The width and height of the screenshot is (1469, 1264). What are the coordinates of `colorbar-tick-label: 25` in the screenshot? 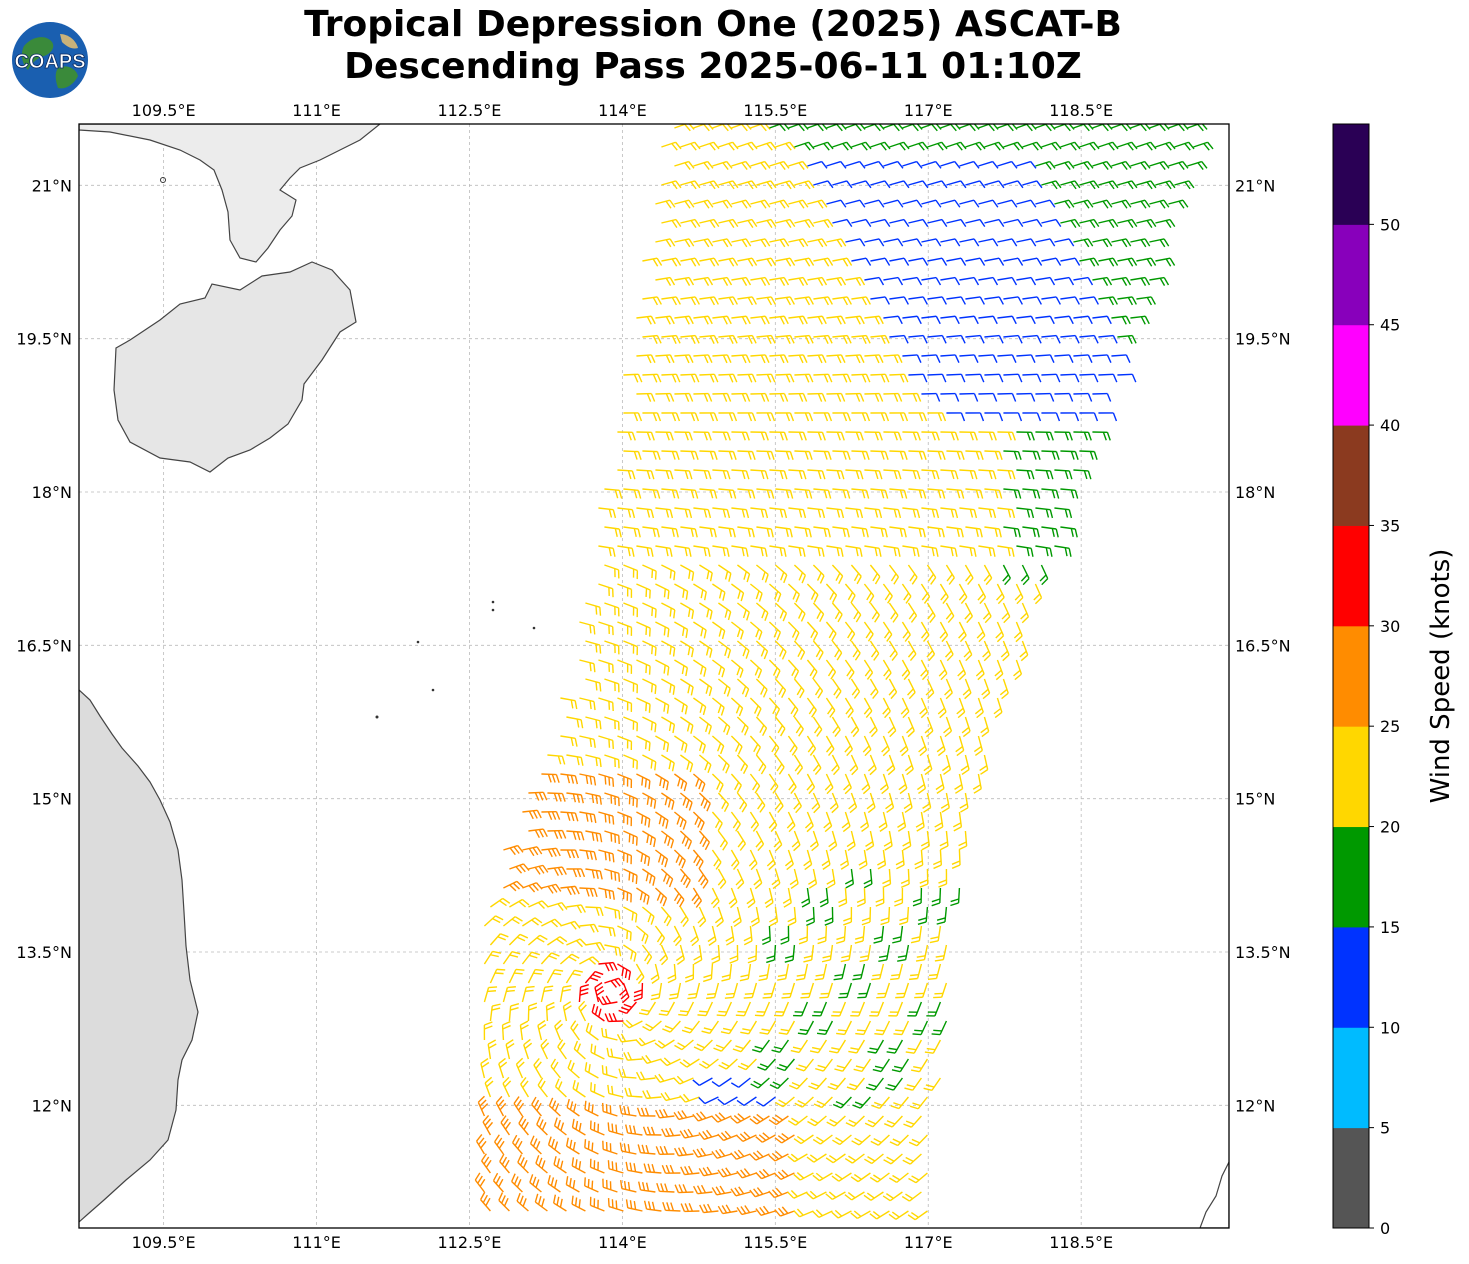 It's located at (1390, 726).